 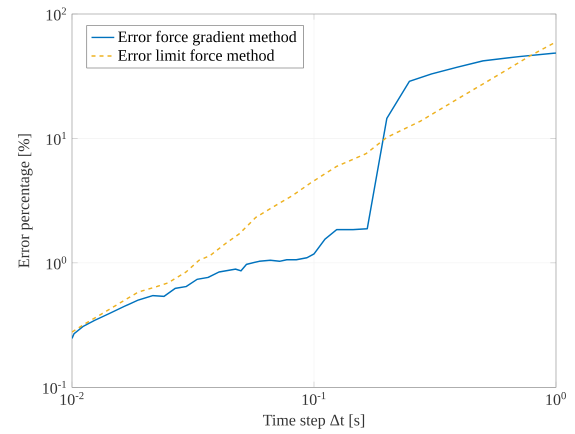 What do you see at coordinates (56, 138) in the screenshot?
I see `y-tick-label: 10$^{1}$` at bounding box center [56, 138].